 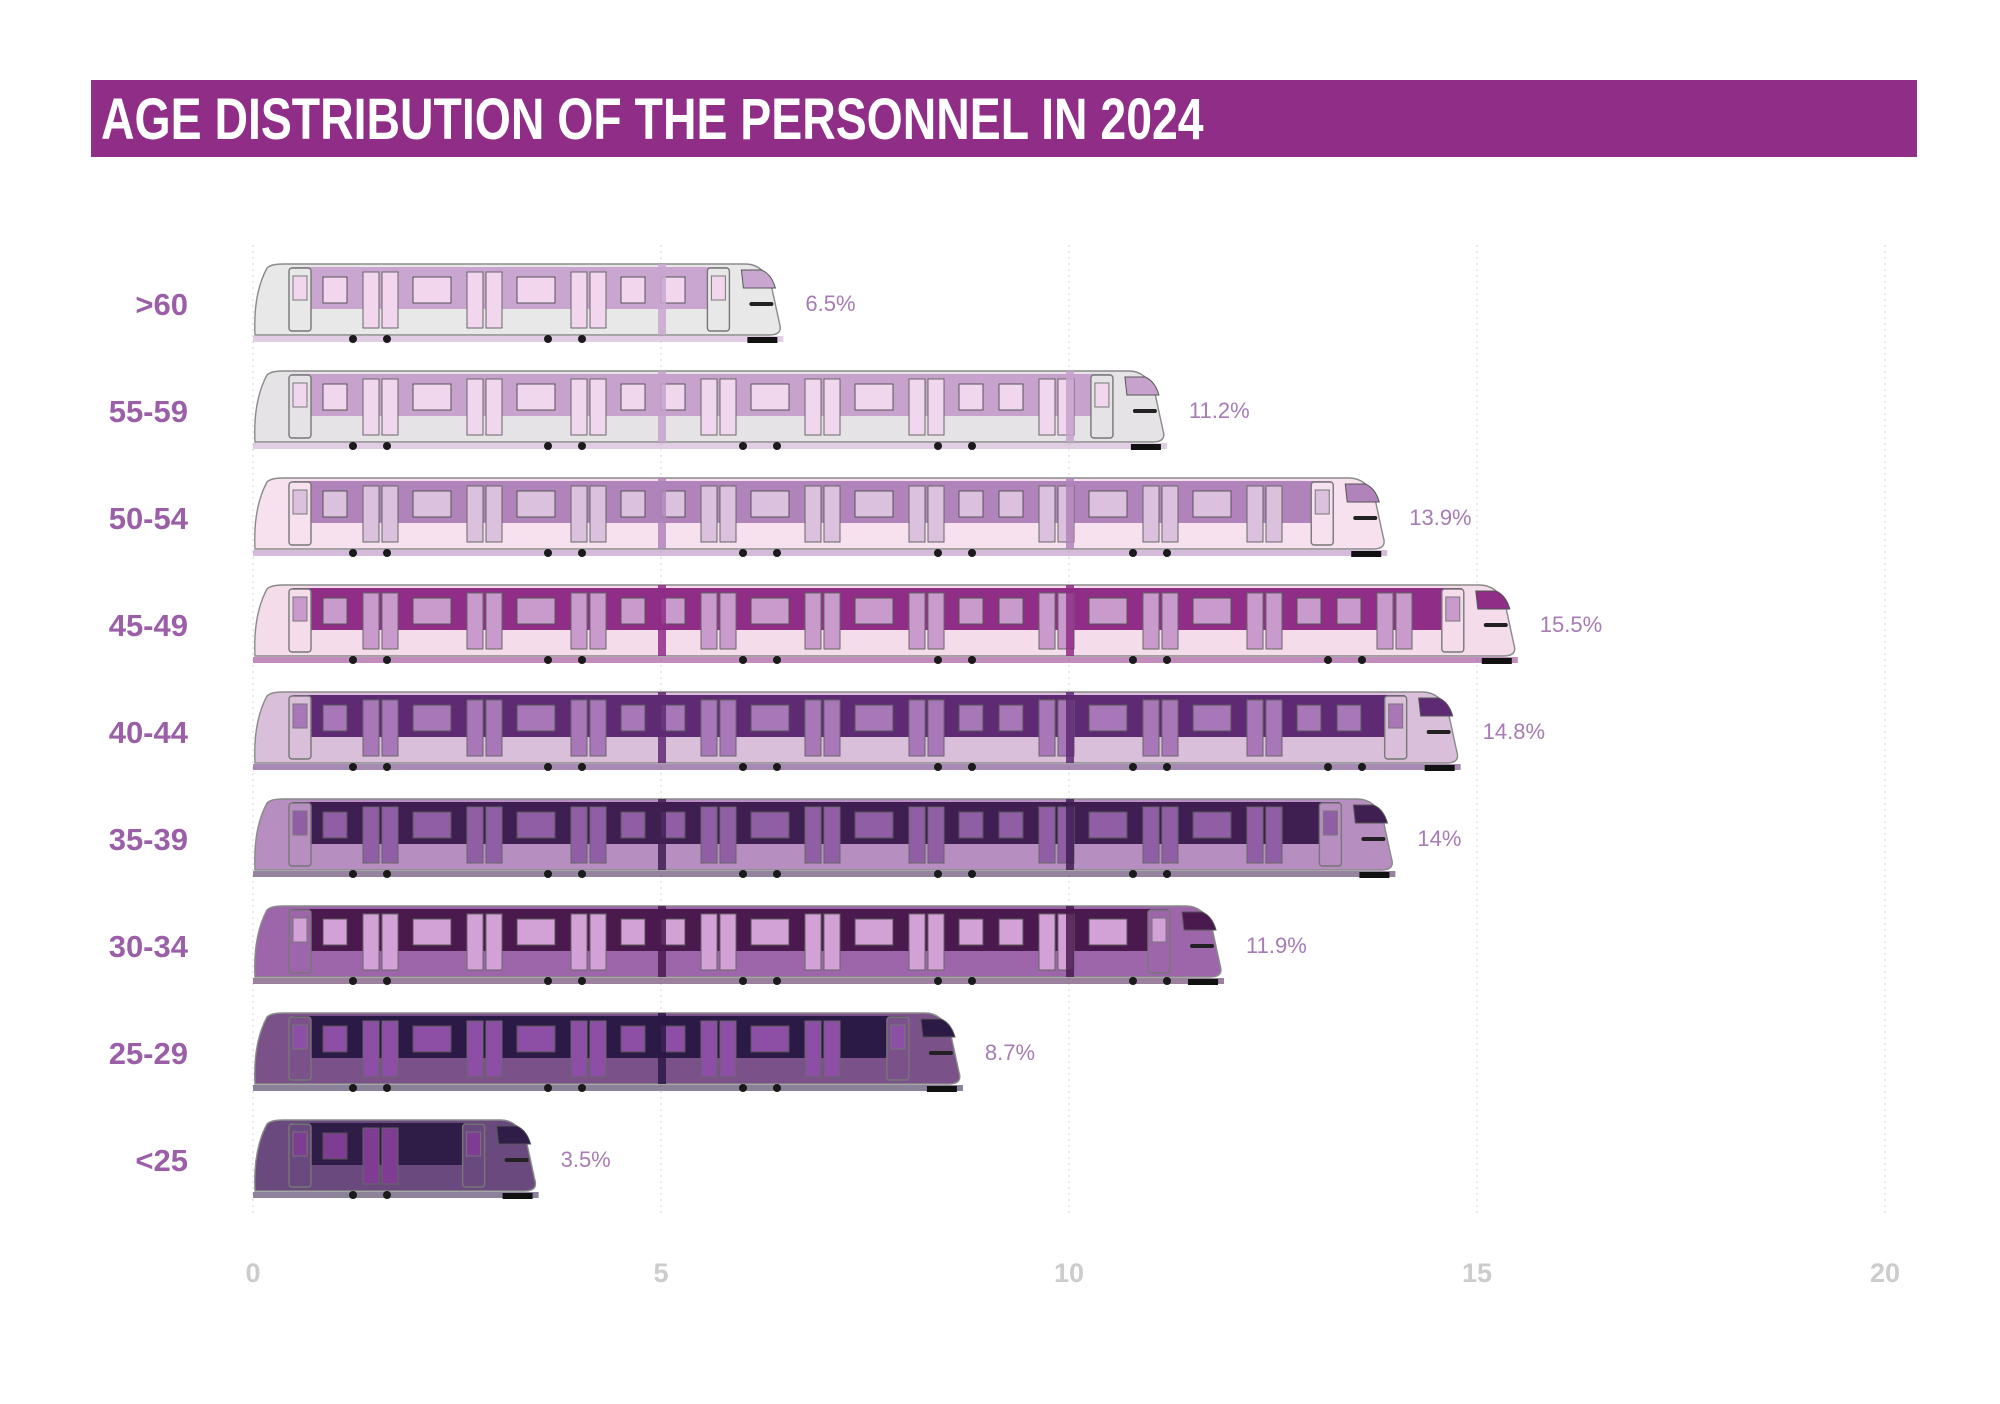 I want to click on train-windshield, so click(x=1199, y=921).